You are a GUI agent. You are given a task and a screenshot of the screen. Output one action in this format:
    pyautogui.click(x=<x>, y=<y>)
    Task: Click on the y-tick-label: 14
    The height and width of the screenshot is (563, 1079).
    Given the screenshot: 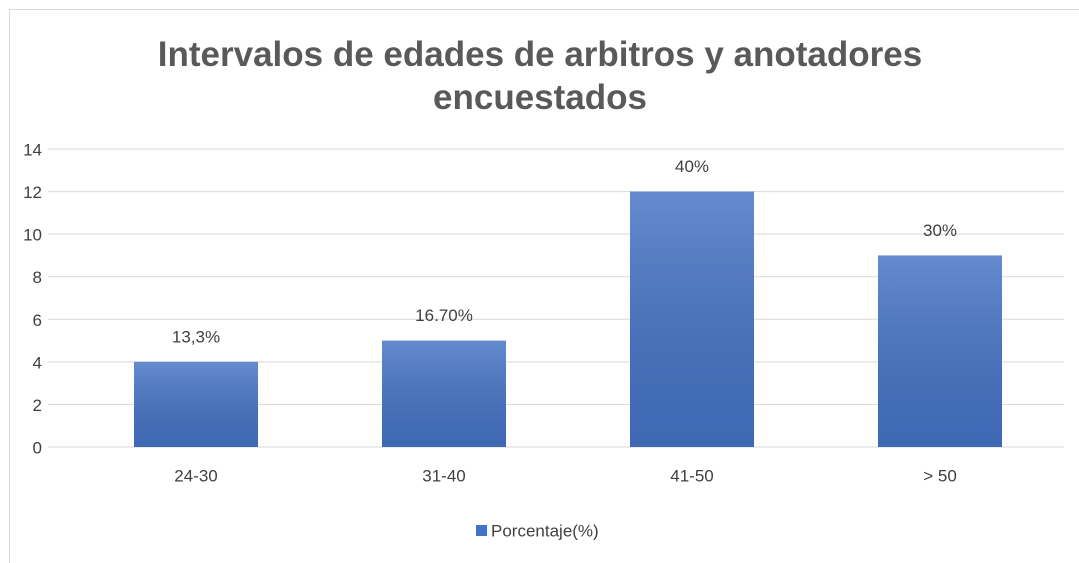 What is the action you would take?
    pyautogui.click(x=32, y=149)
    